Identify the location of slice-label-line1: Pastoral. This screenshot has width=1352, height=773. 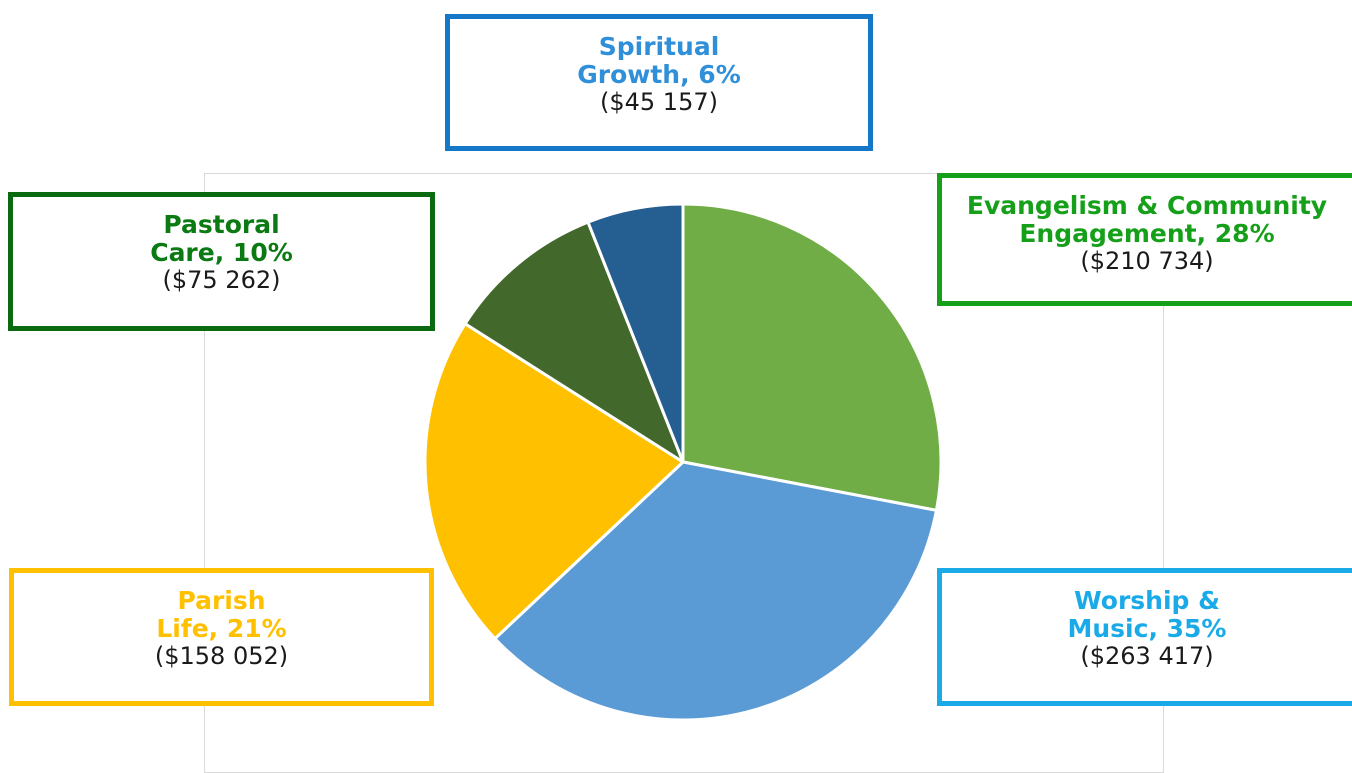
(221, 224).